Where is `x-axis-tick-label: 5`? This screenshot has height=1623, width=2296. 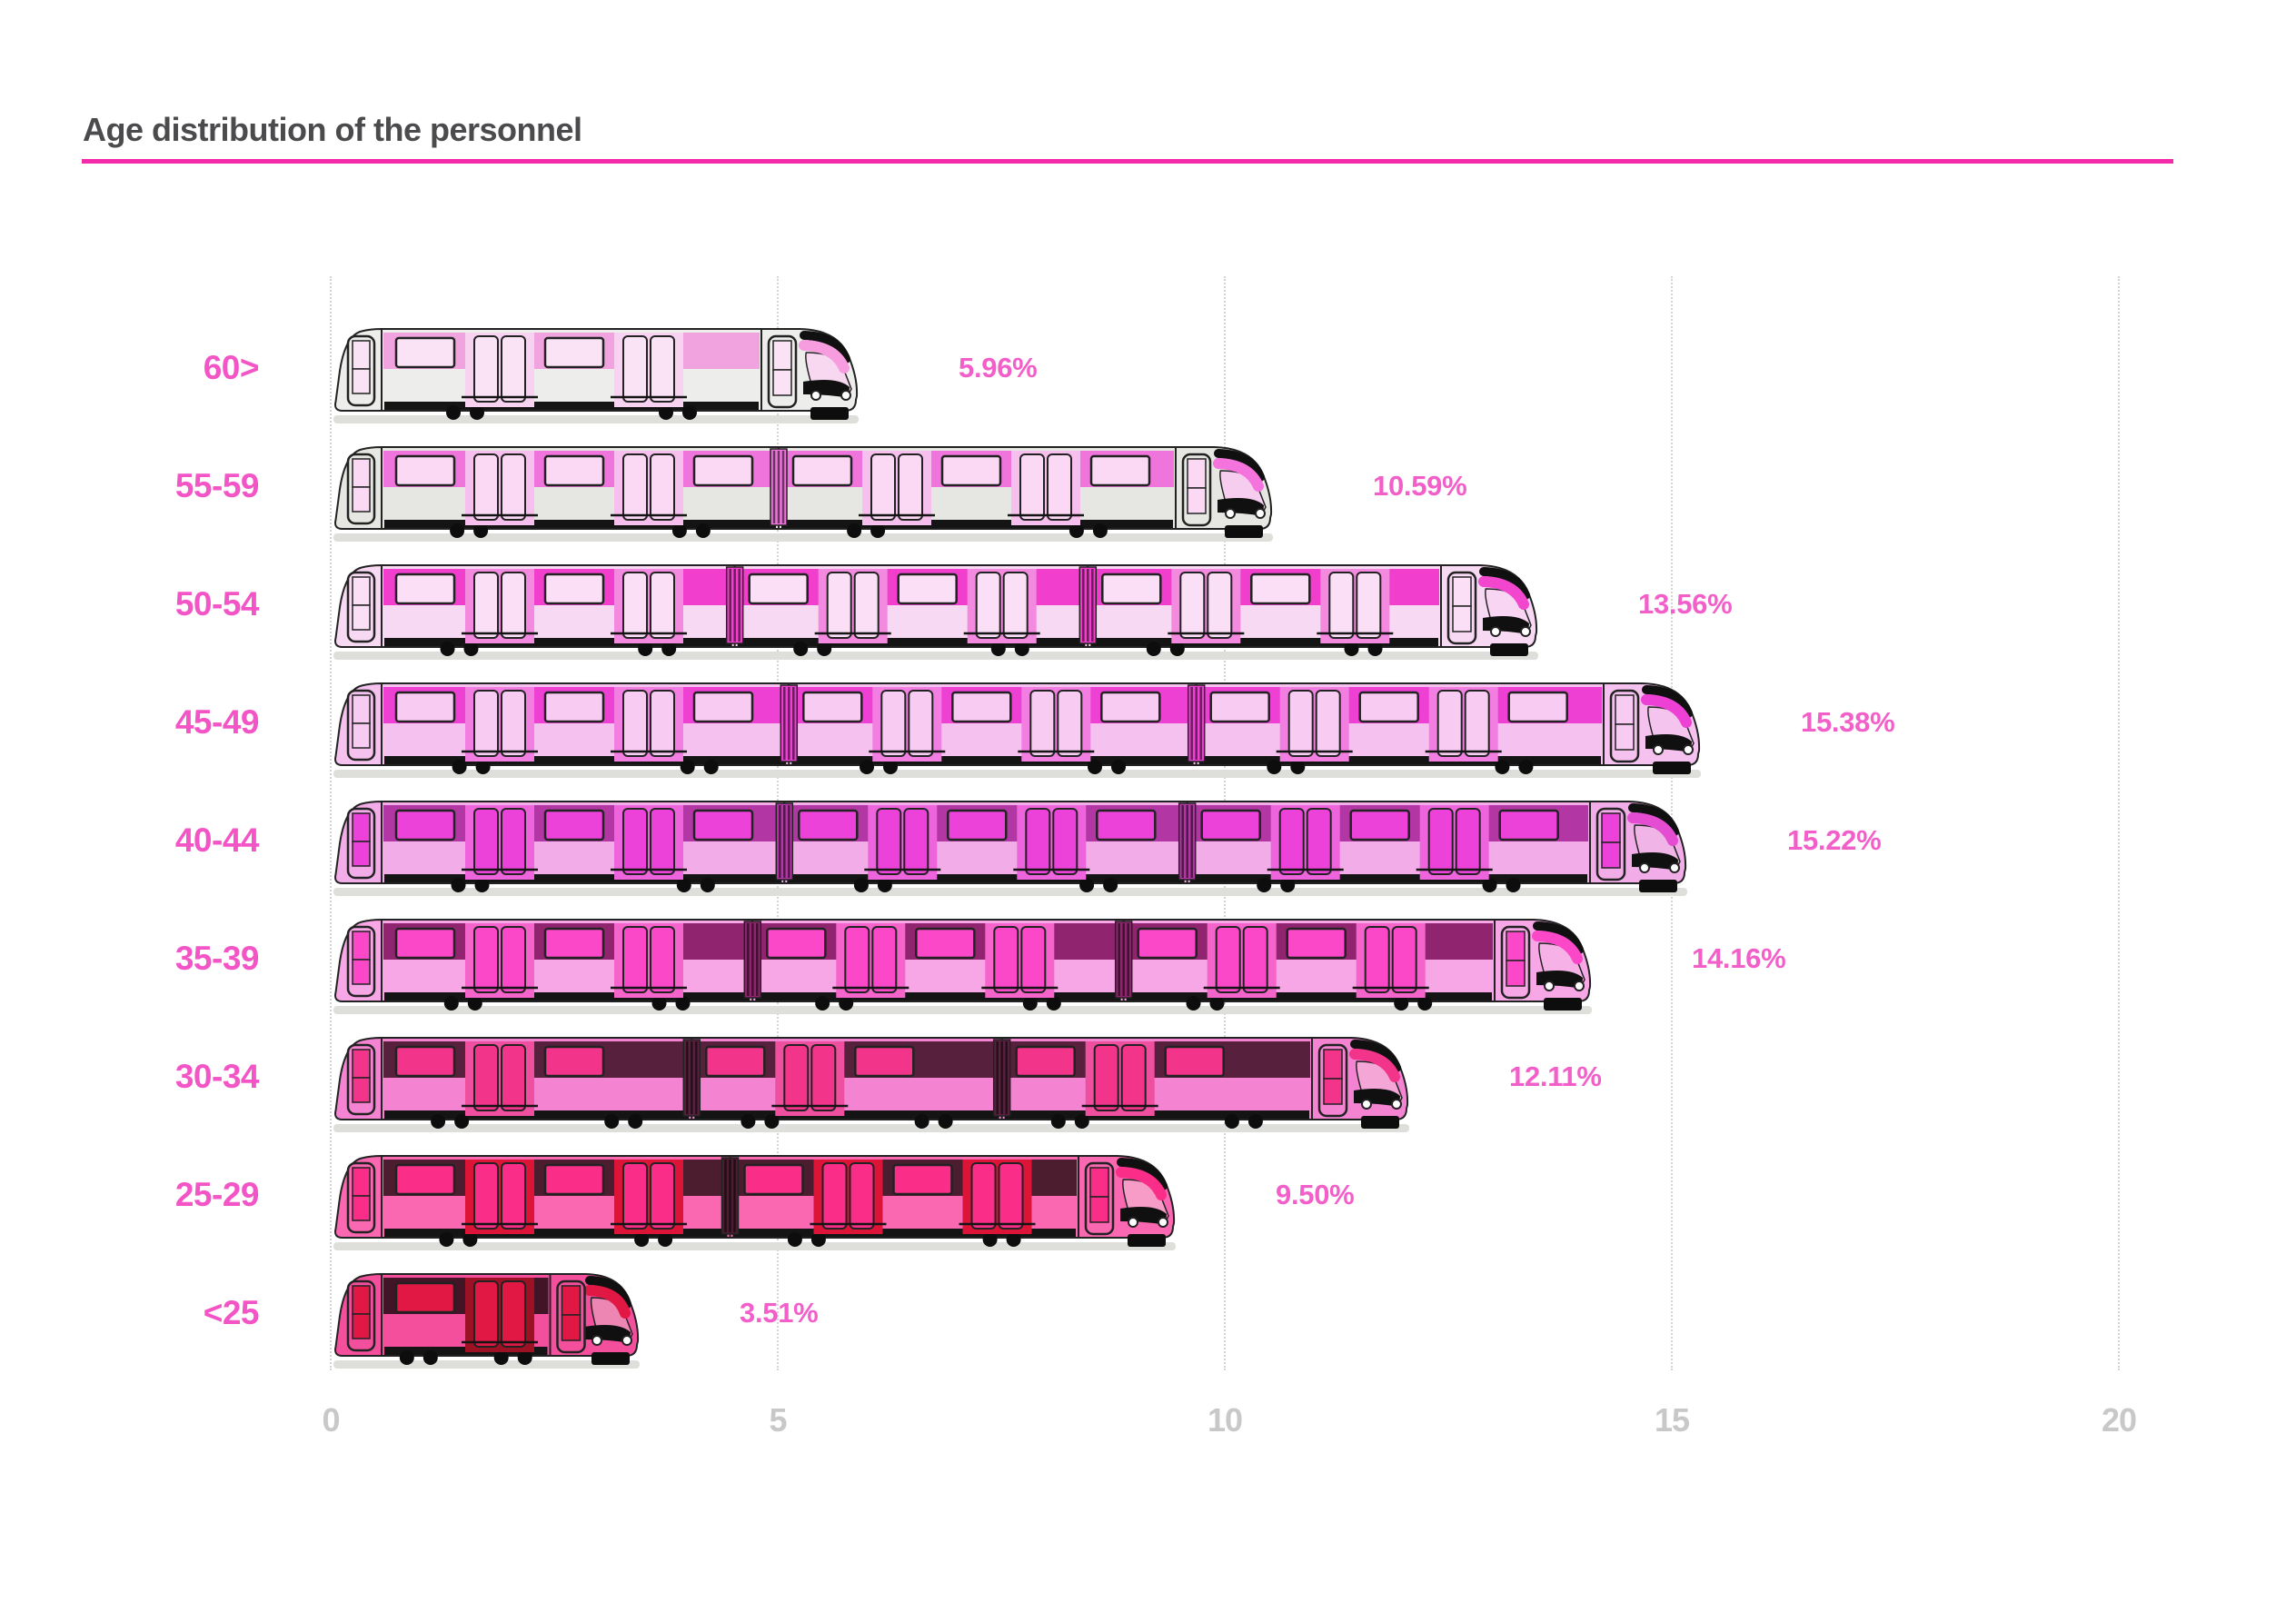 x-axis-tick-label: 5 is located at coordinates (778, 1420).